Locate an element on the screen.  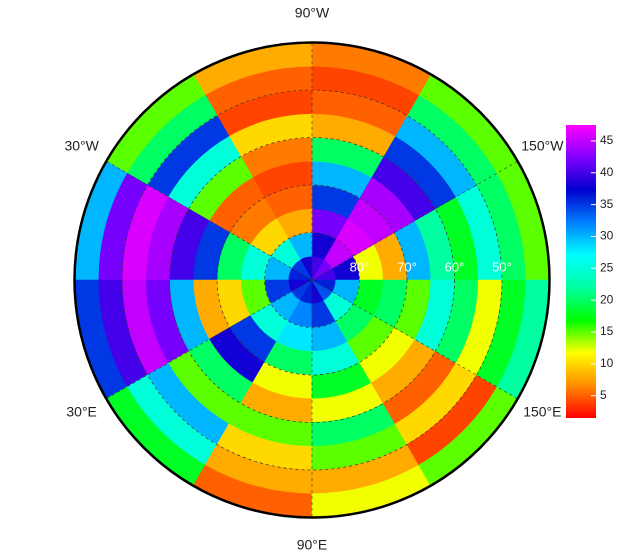
longitude-label: 30°W is located at coordinates (81, 146).